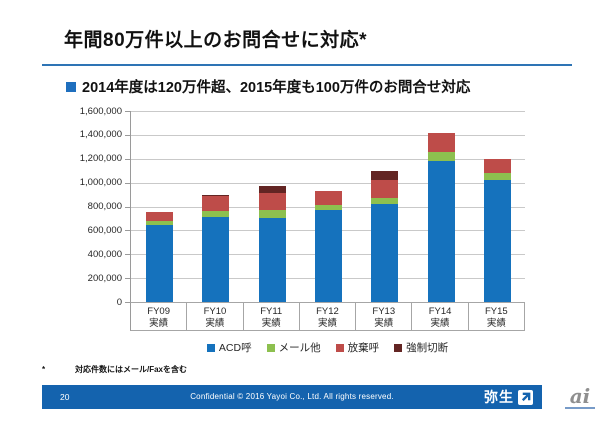 Image resolution: width=600 pixels, height=422 pixels. I want to click on page-number: 20, so click(65, 397).